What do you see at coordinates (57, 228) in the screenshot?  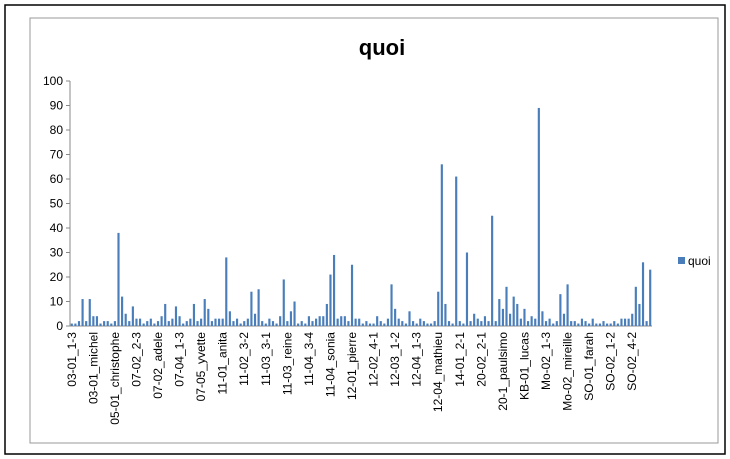 I see `y-tick-label: 40` at bounding box center [57, 228].